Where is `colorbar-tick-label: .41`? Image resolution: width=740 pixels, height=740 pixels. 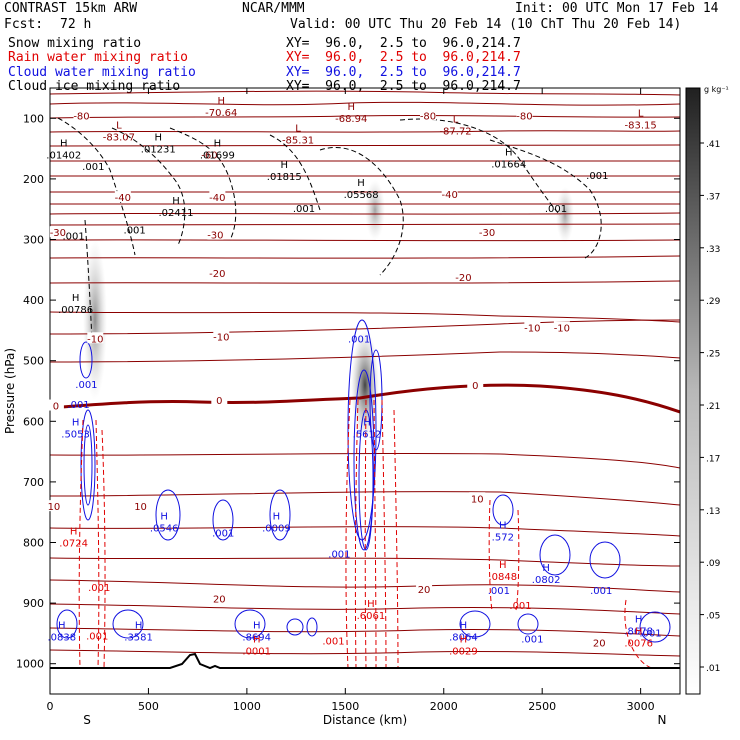 colorbar-tick-label: .41 is located at coordinates (713, 145).